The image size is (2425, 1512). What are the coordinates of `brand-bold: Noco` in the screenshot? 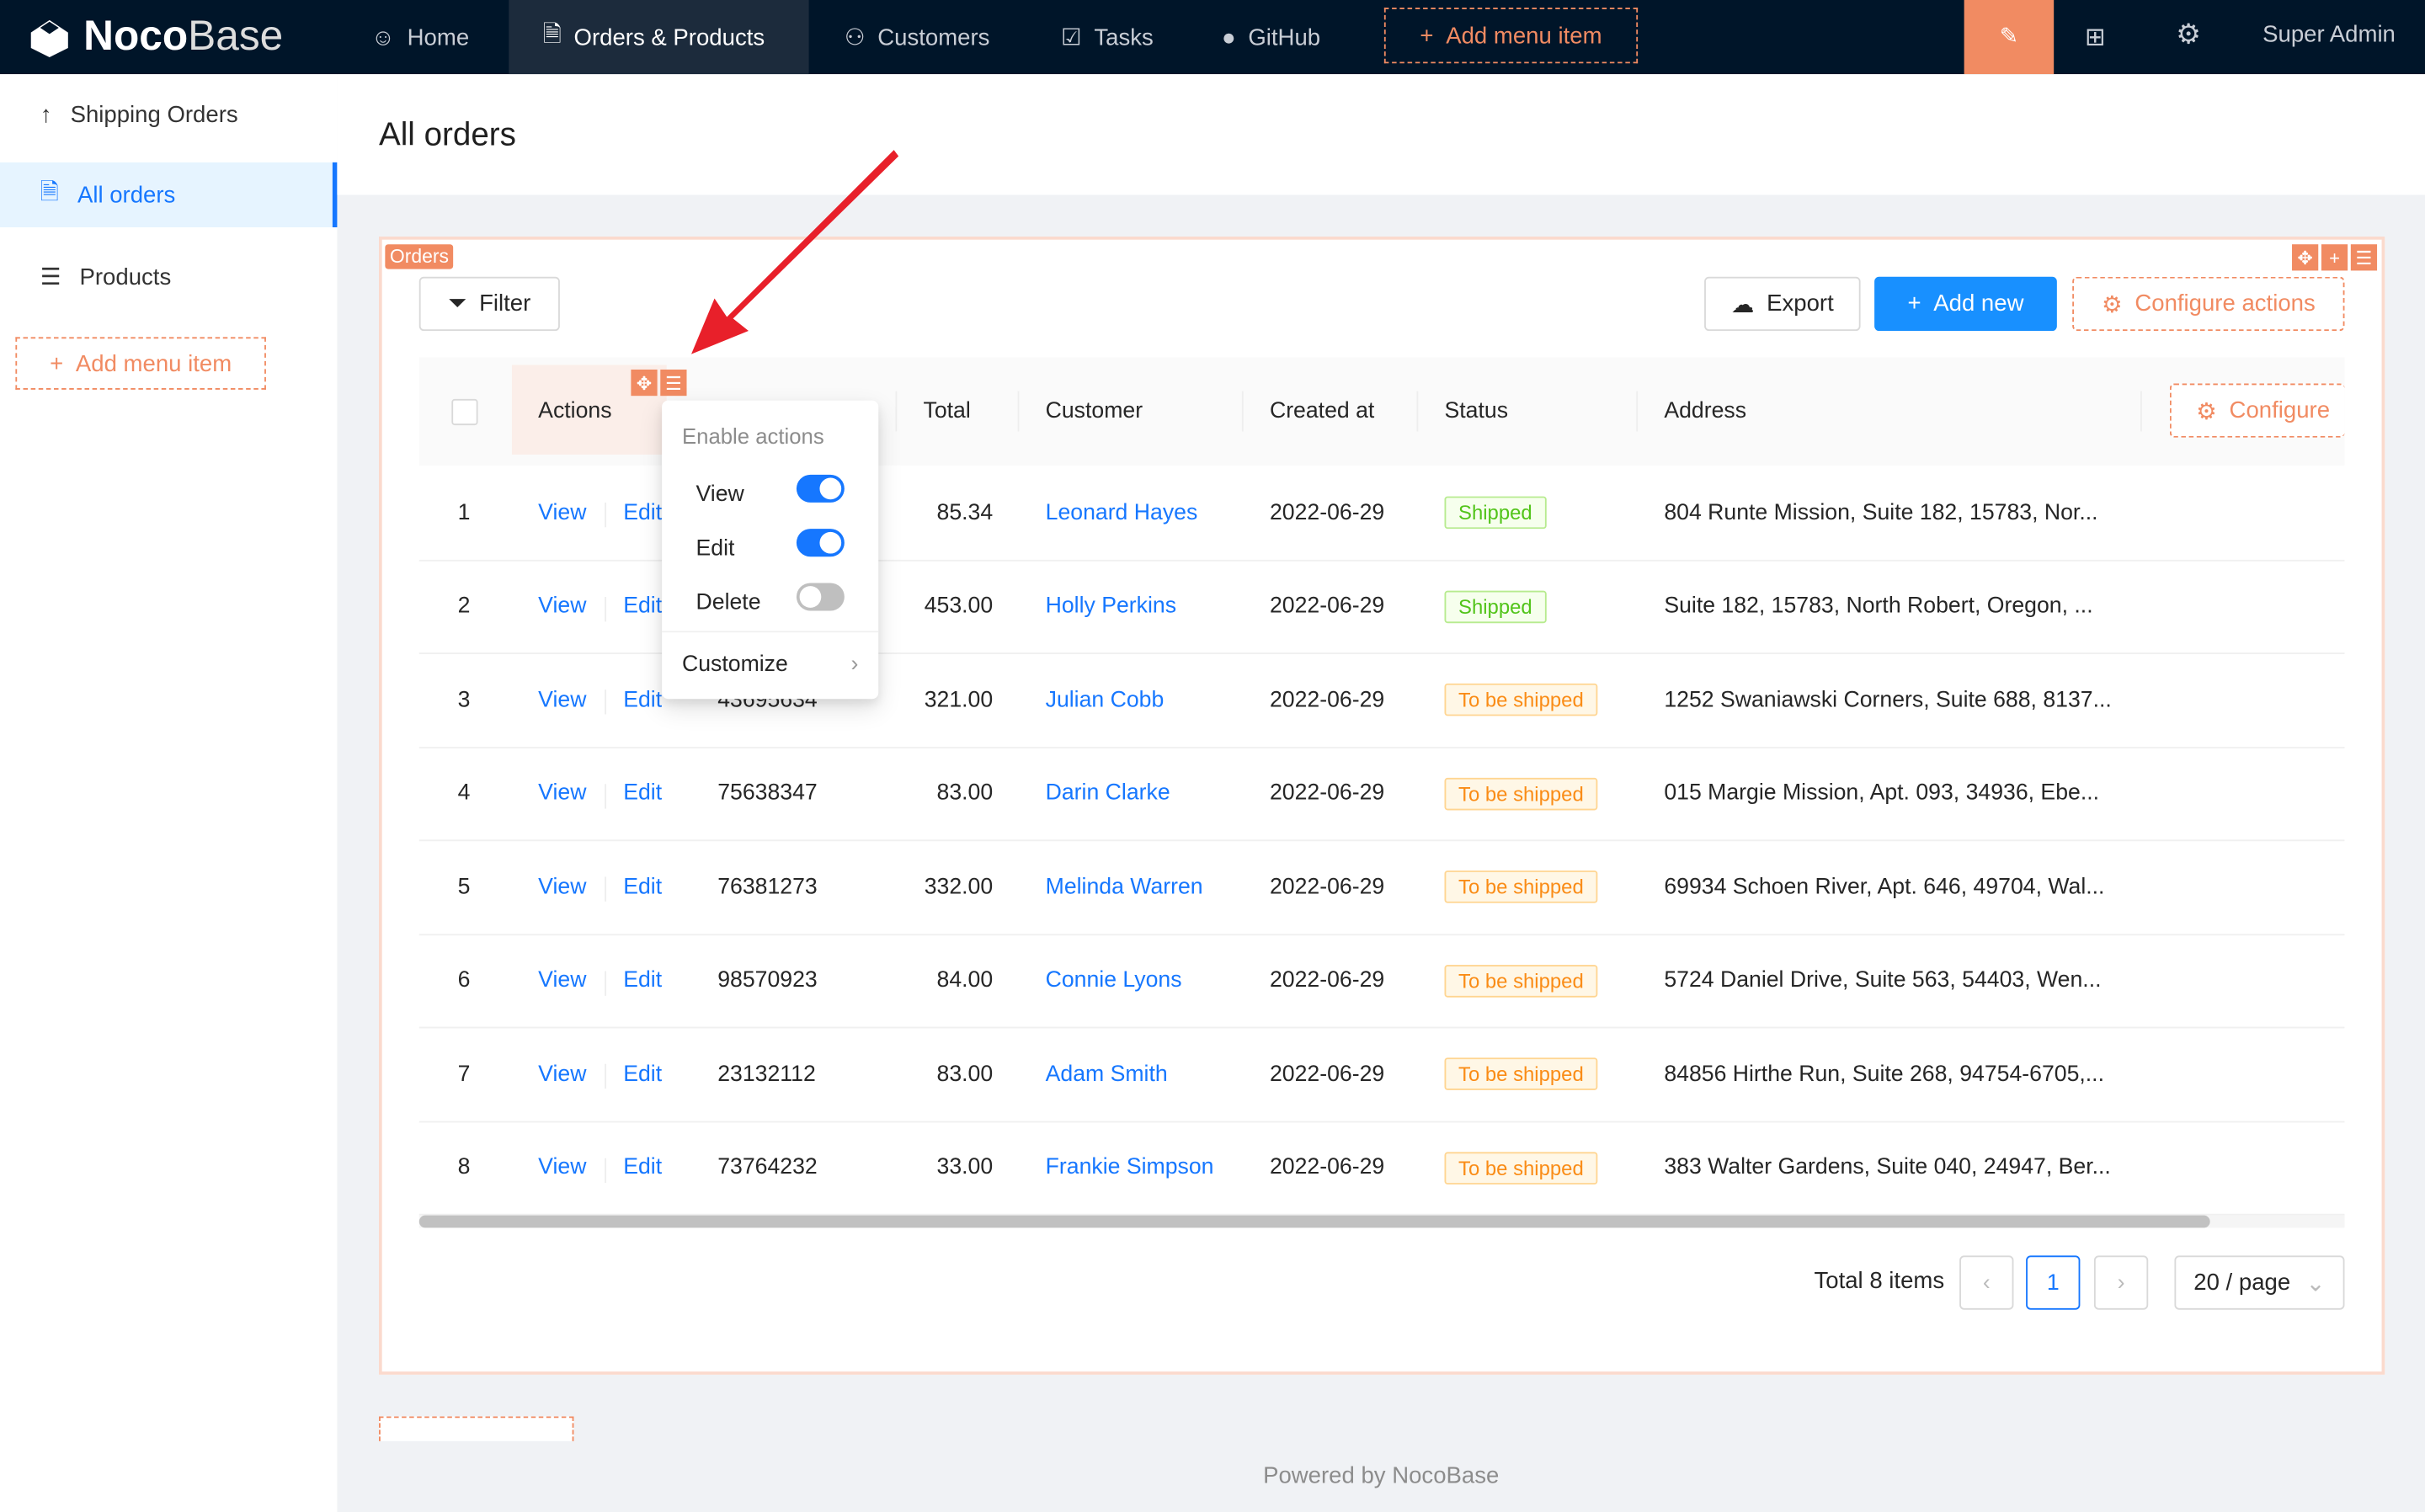 It's located at (136, 35).